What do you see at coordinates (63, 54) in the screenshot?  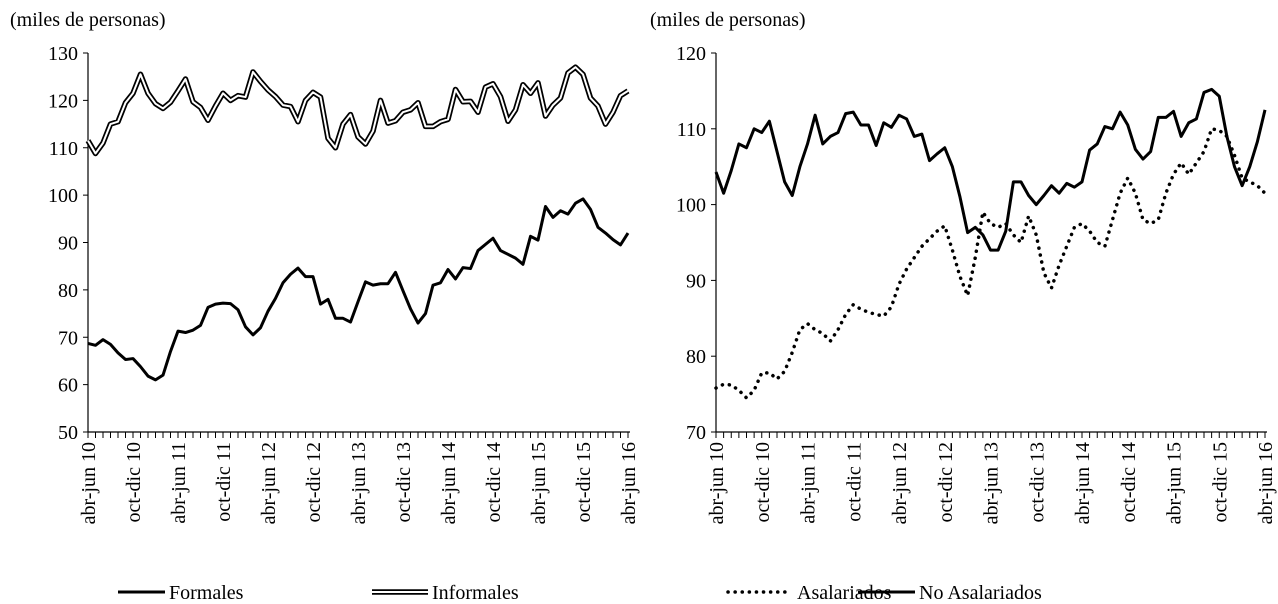 I see `y-tick-label: 130` at bounding box center [63, 54].